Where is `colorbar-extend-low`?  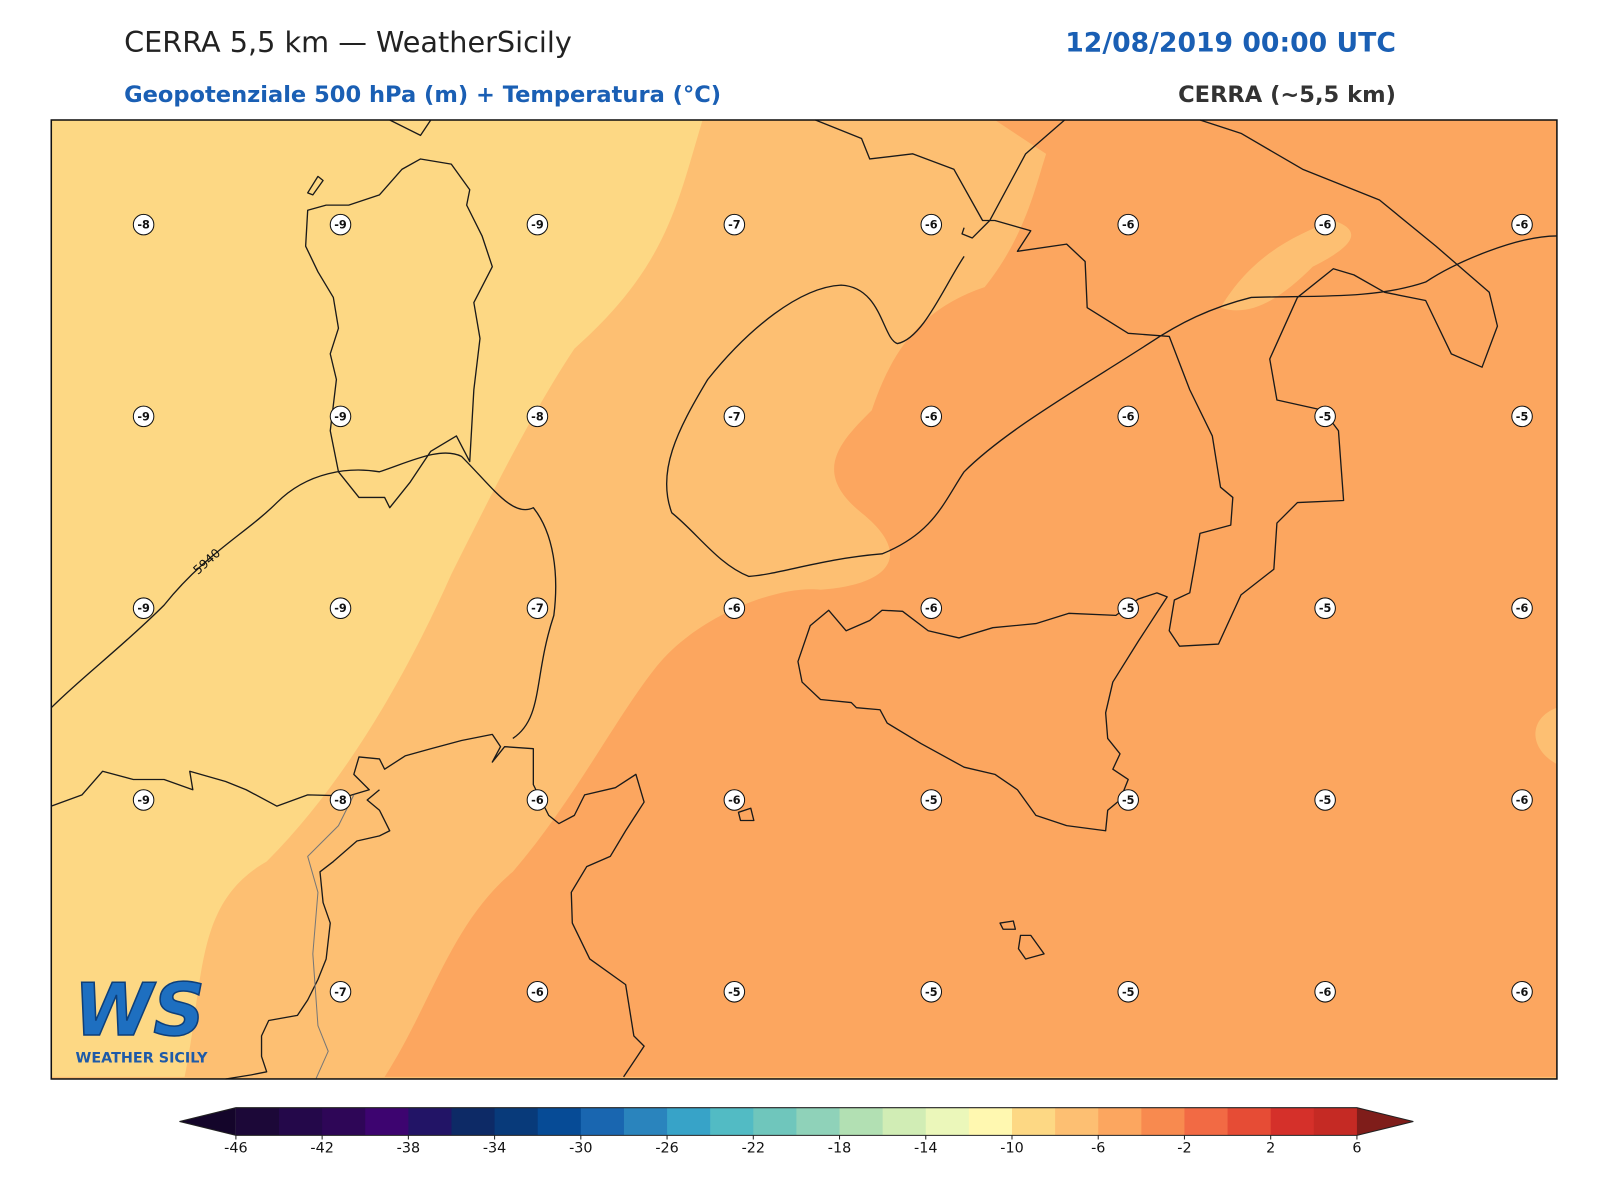
colorbar-extend-low is located at coordinates (207, 1121).